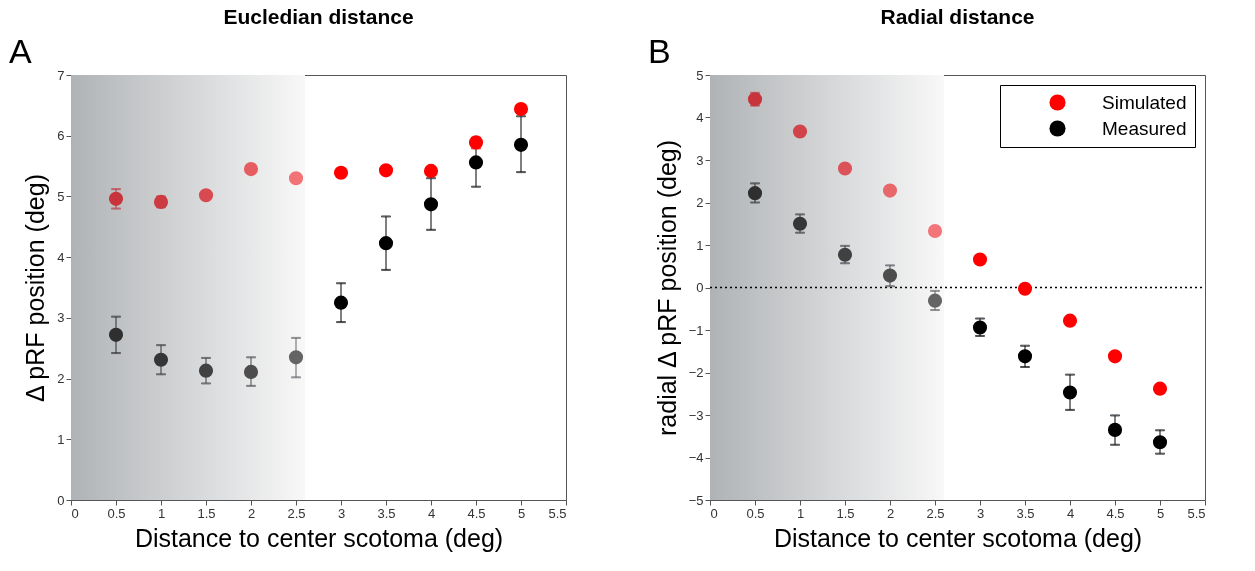  I want to click on y-tick-label: 6, so click(61, 136).